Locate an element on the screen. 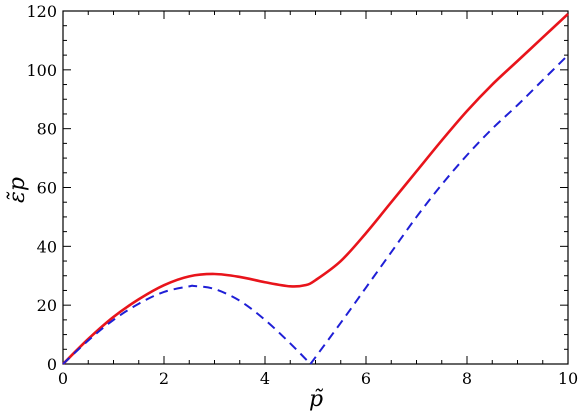 The height and width of the screenshot is (415, 581). y-tick-label: 20 is located at coordinates (47, 305).